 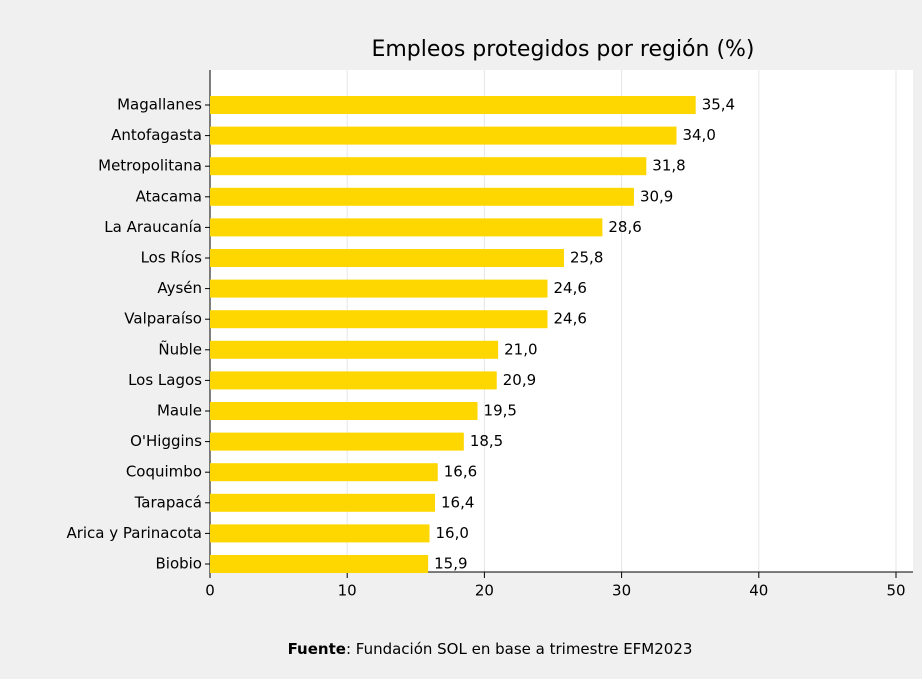 What do you see at coordinates (457, 502) in the screenshot?
I see `value-label: 16,4` at bounding box center [457, 502].